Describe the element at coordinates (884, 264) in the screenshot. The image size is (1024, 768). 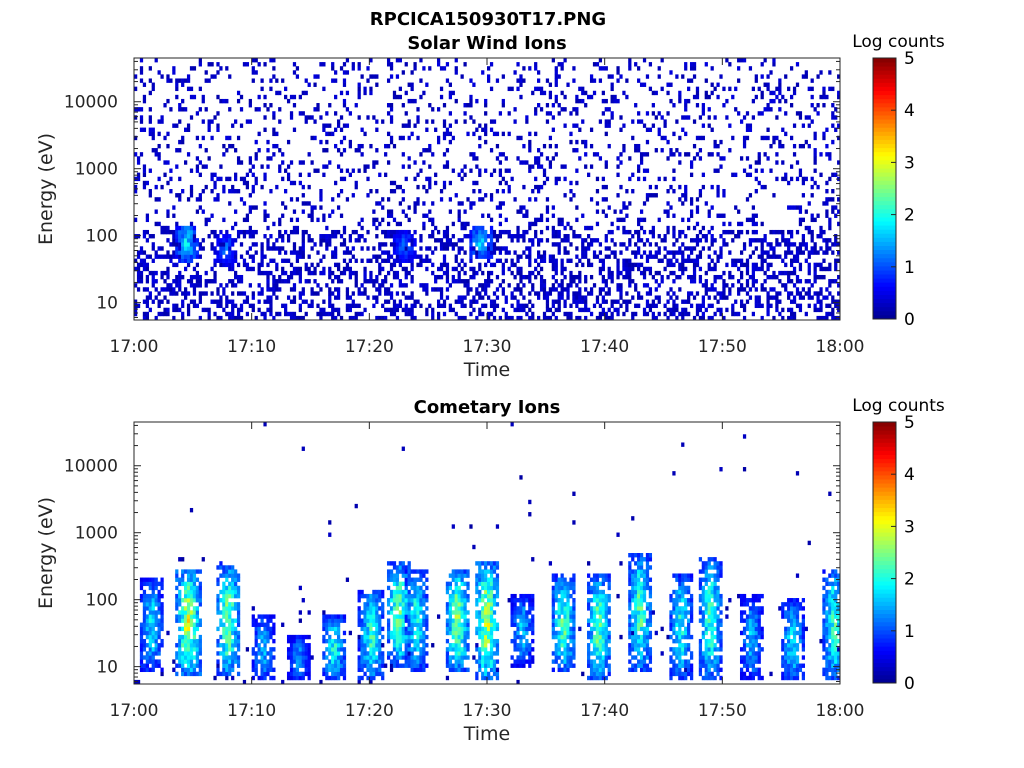
I see `colorbar-segment` at that location.